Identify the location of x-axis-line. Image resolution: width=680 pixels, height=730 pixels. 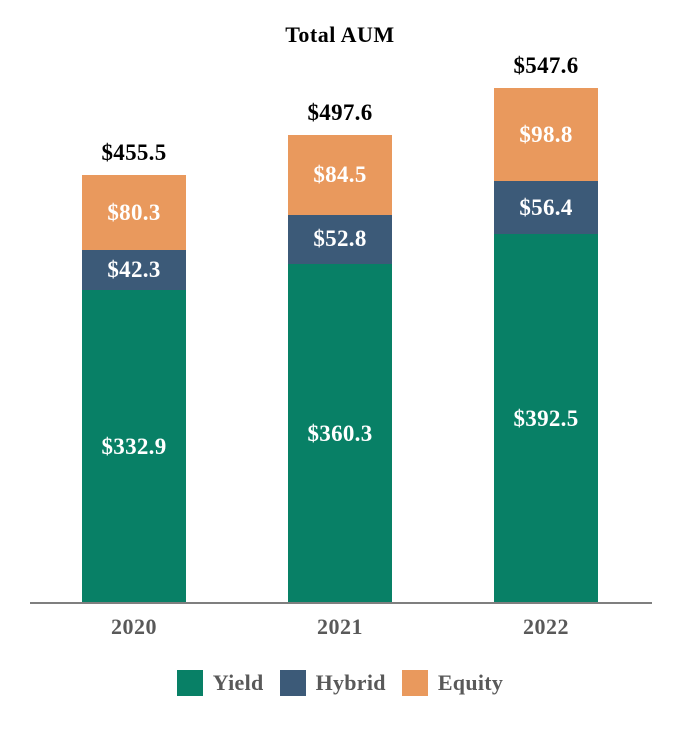
(341, 603).